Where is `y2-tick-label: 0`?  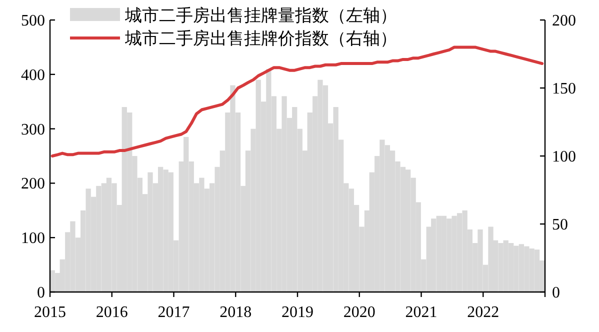 y2-tick-label: 0 is located at coordinates (556, 293).